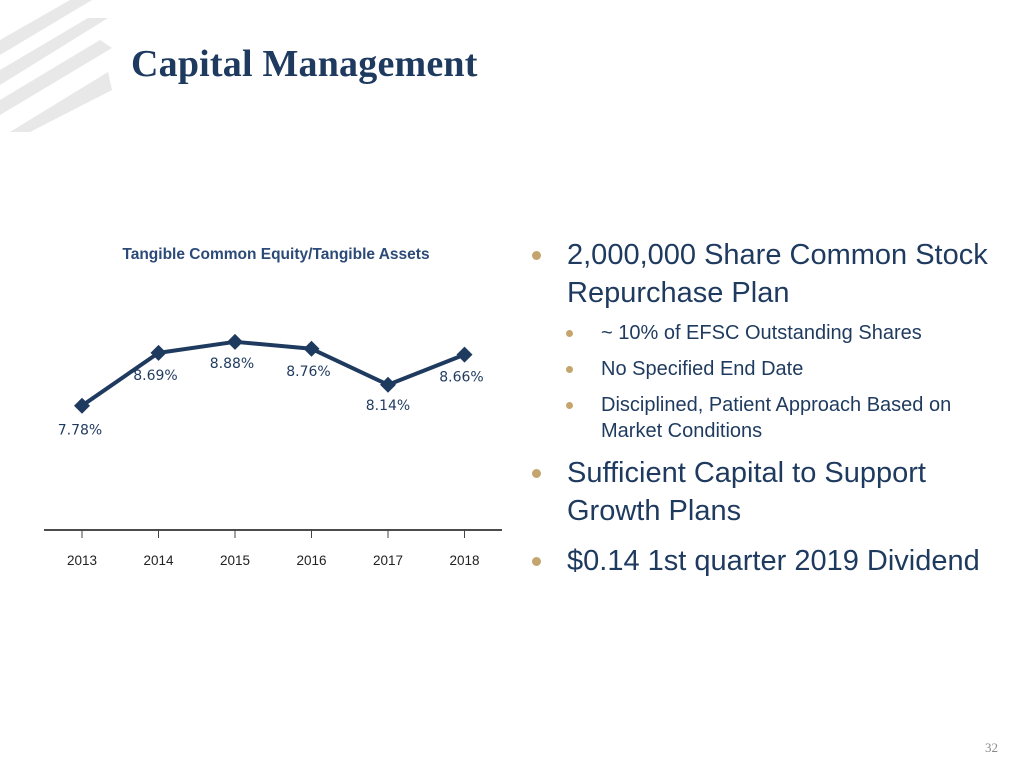 This screenshot has height=768, width=1024. I want to click on x-axis-tick-labels: 2013 2014 2015 2016 2017 2018, so click(273, 560).